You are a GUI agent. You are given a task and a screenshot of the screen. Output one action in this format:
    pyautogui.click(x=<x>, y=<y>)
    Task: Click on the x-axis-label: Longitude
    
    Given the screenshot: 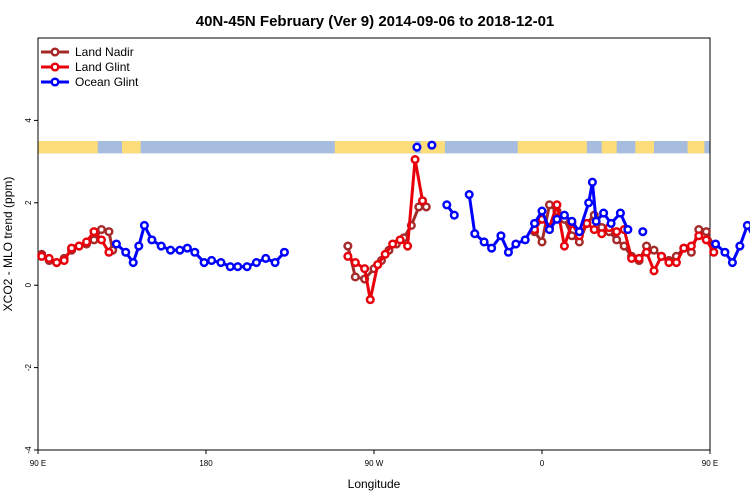 What is the action you would take?
    pyautogui.click(x=374, y=484)
    